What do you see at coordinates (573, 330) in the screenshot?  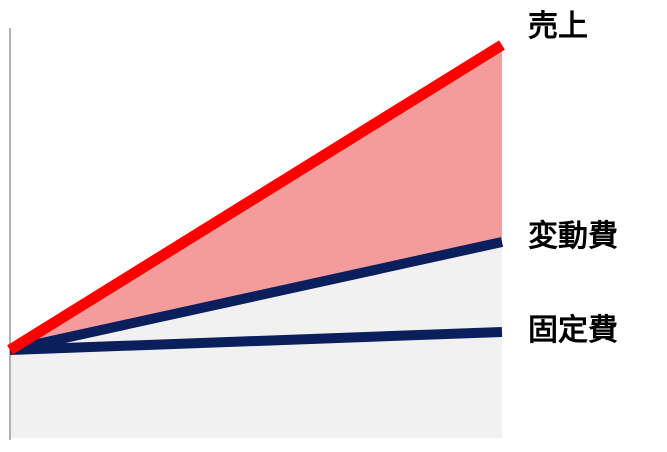 I see `fixed-cost-label: 固定費` at bounding box center [573, 330].